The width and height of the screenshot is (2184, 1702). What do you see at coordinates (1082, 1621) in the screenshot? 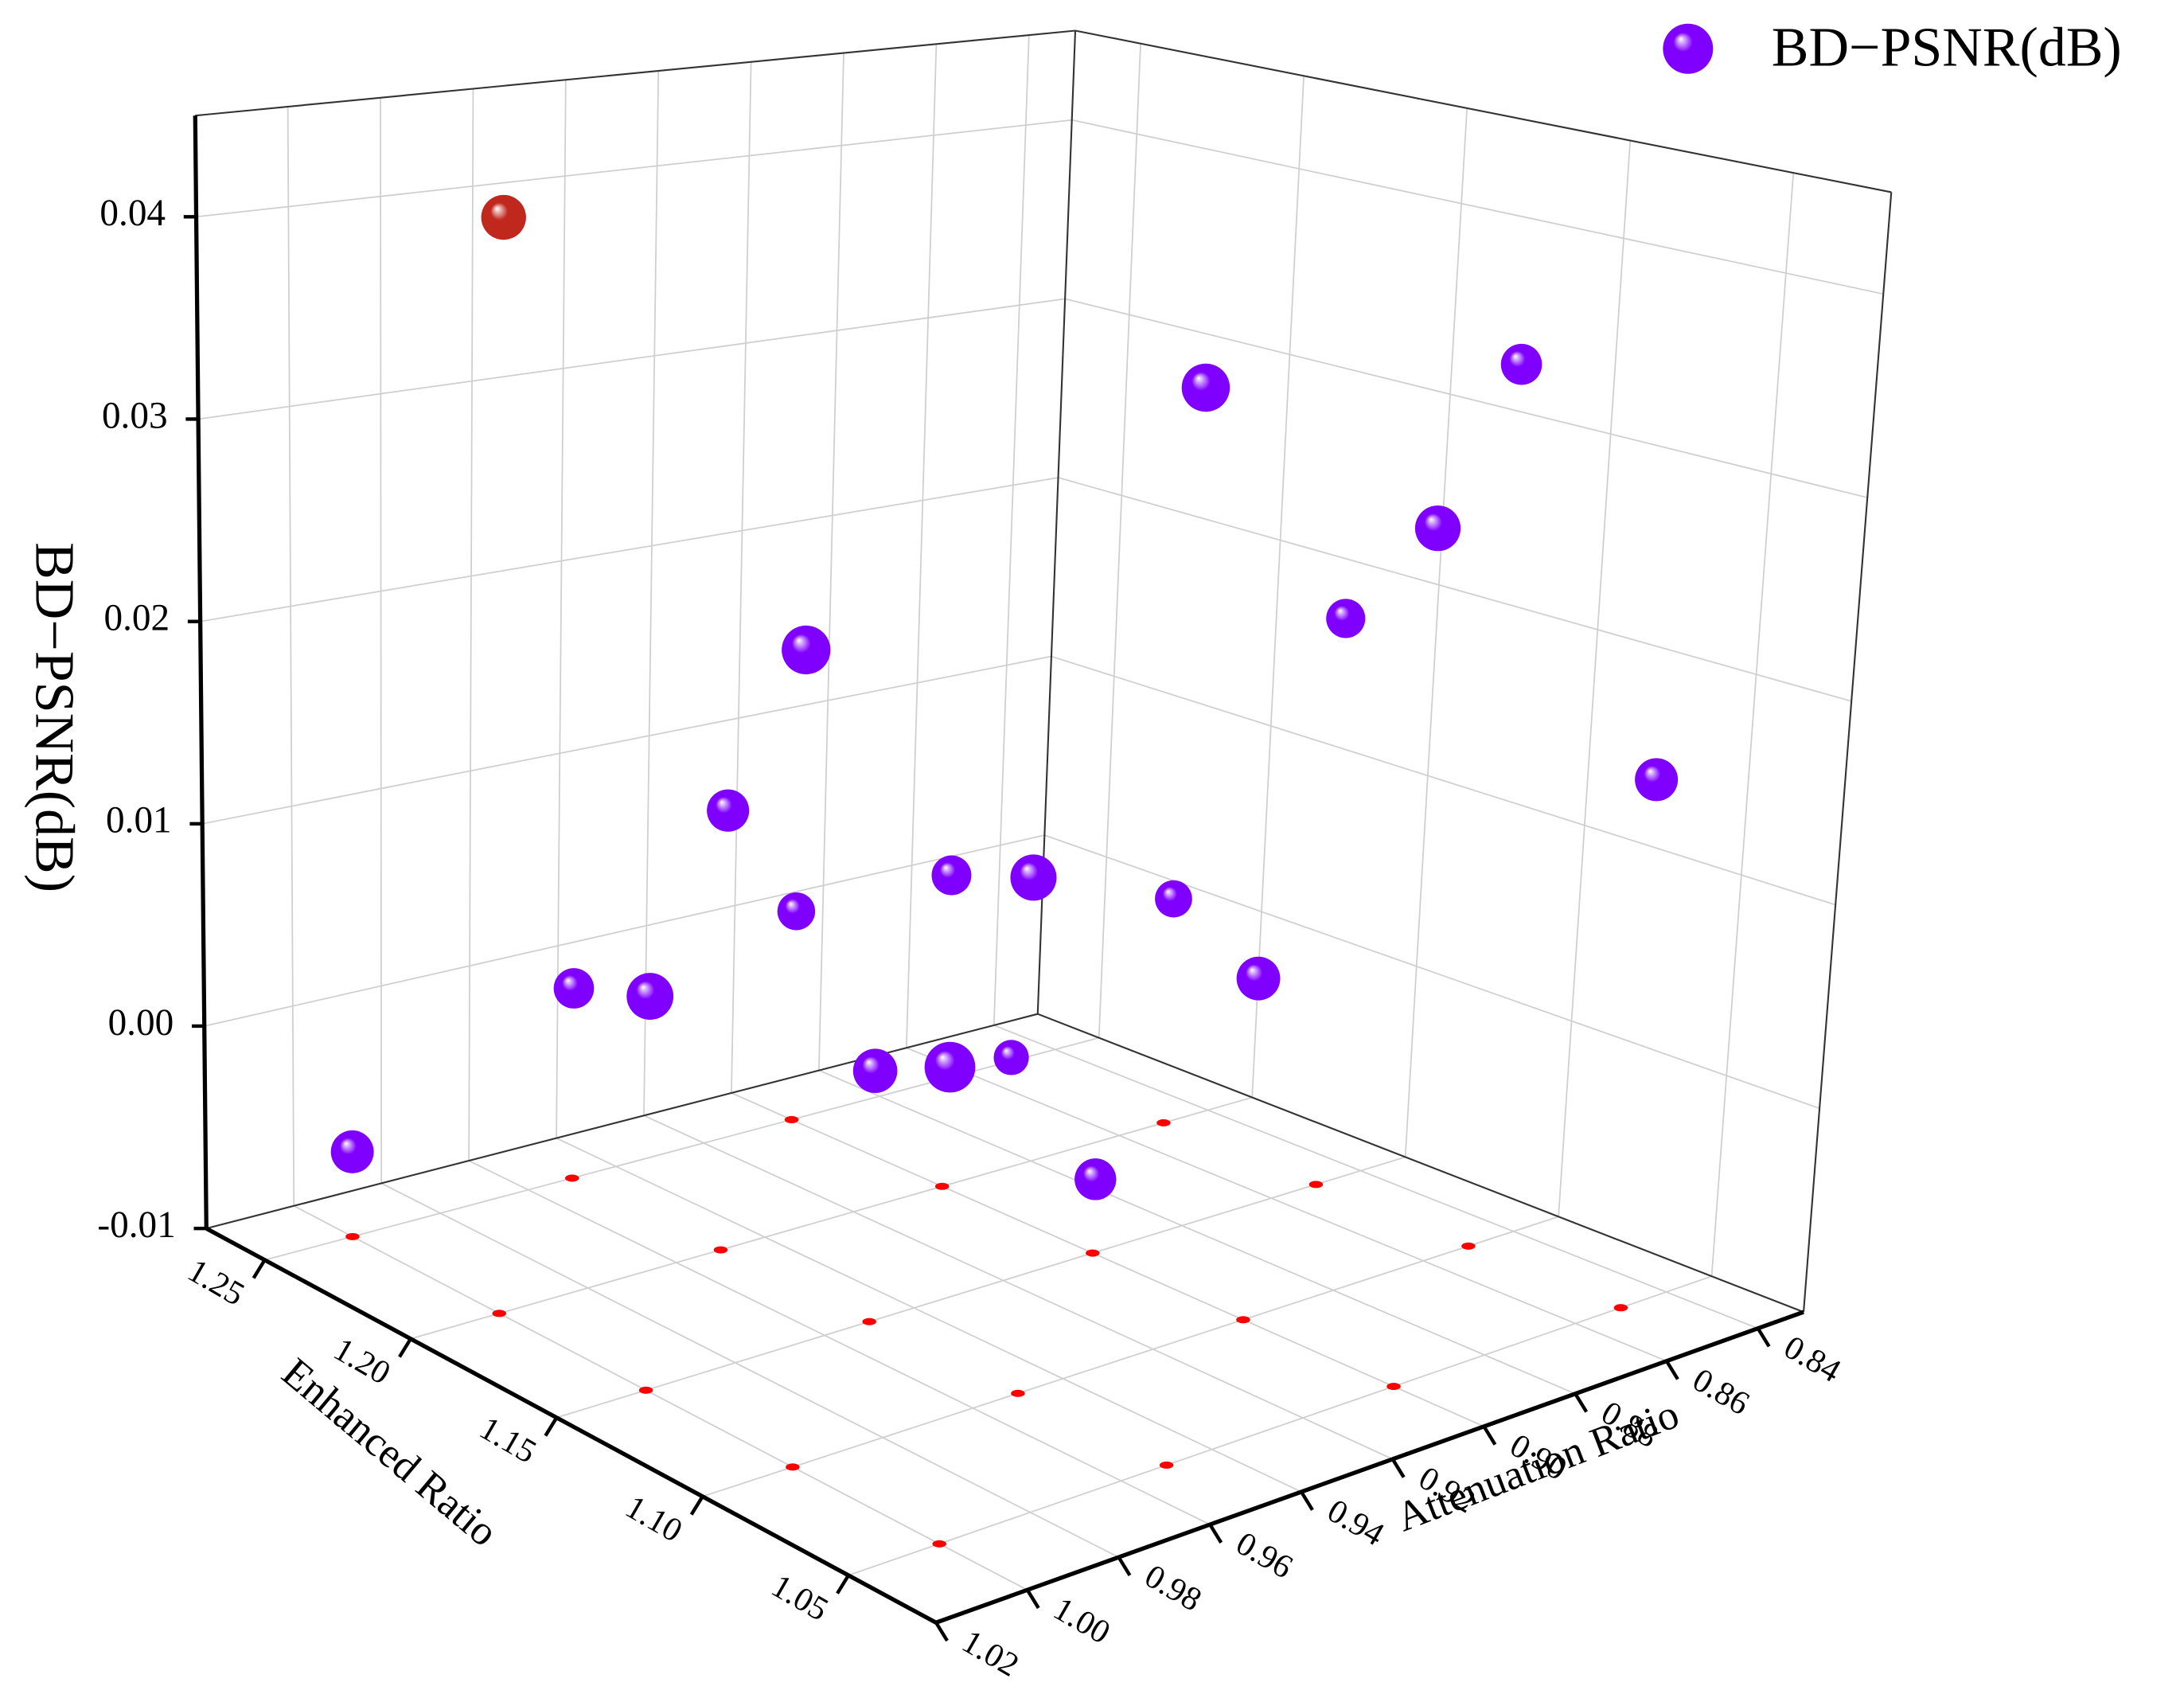
I see `x-tick-label: 1.00` at bounding box center [1082, 1621].